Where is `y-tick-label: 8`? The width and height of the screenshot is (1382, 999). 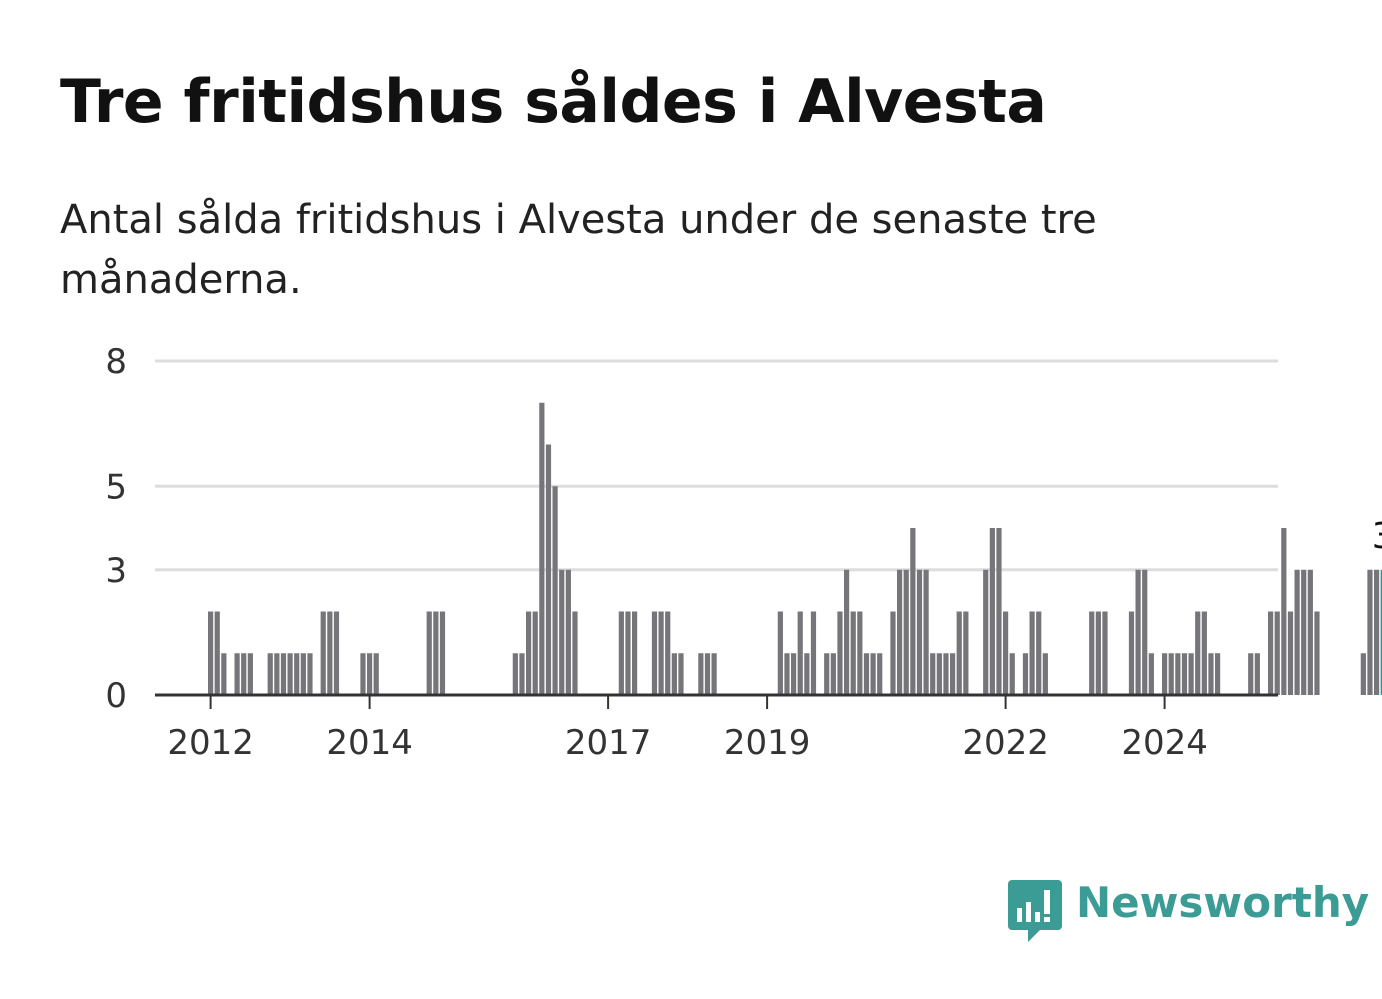 y-tick-label: 8 is located at coordinates (116, 362).